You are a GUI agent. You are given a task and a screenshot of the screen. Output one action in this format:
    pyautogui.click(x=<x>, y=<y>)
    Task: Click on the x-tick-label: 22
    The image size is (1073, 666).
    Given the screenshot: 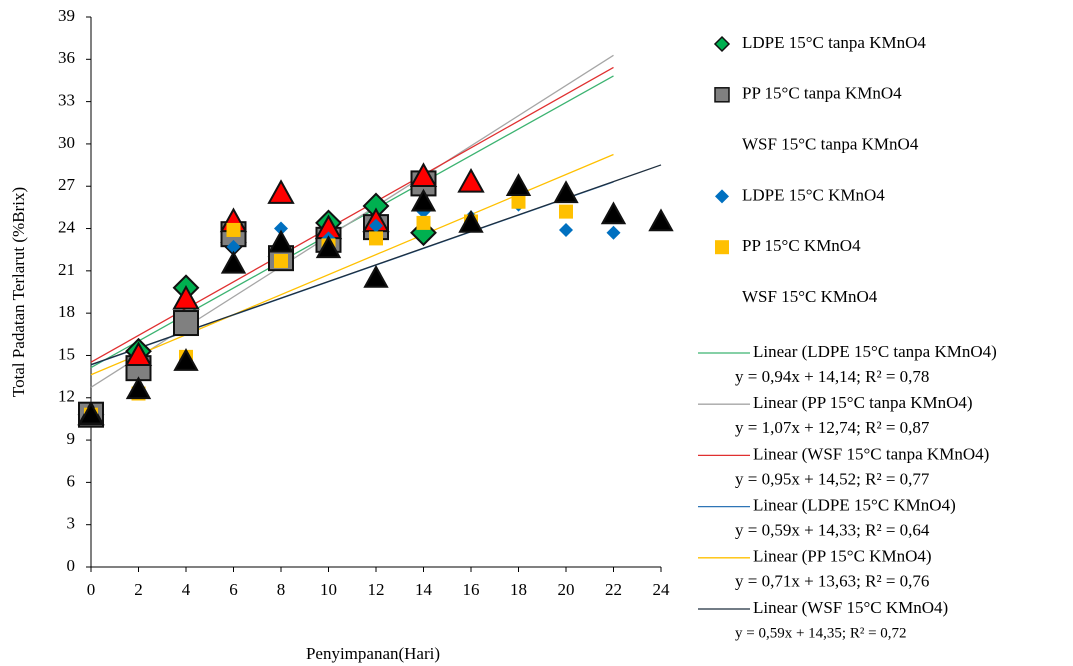 What is the action you would take?
    pyautogui.click(x=613, y=589)
    